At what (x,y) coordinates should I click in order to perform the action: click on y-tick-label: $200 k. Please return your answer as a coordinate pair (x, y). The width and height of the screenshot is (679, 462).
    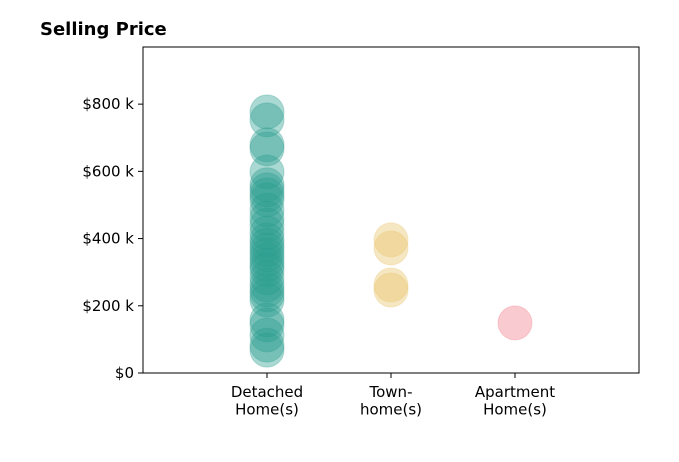
    Looking at the image, I should click on (108, 306).